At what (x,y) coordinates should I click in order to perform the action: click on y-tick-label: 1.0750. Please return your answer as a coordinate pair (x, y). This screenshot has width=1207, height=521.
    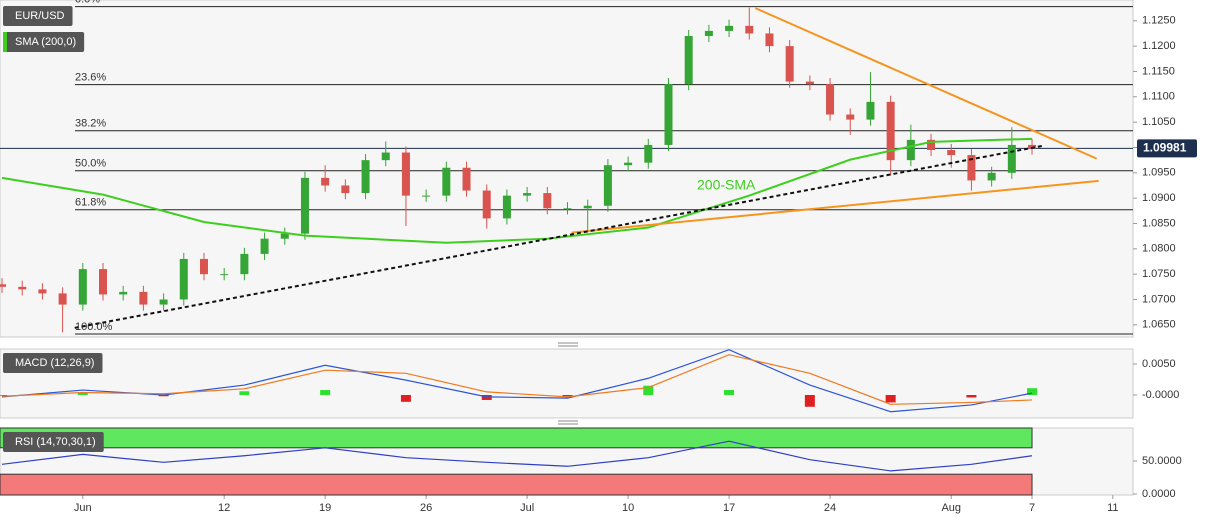
    Looking at the image, I should click on (1159, 274).